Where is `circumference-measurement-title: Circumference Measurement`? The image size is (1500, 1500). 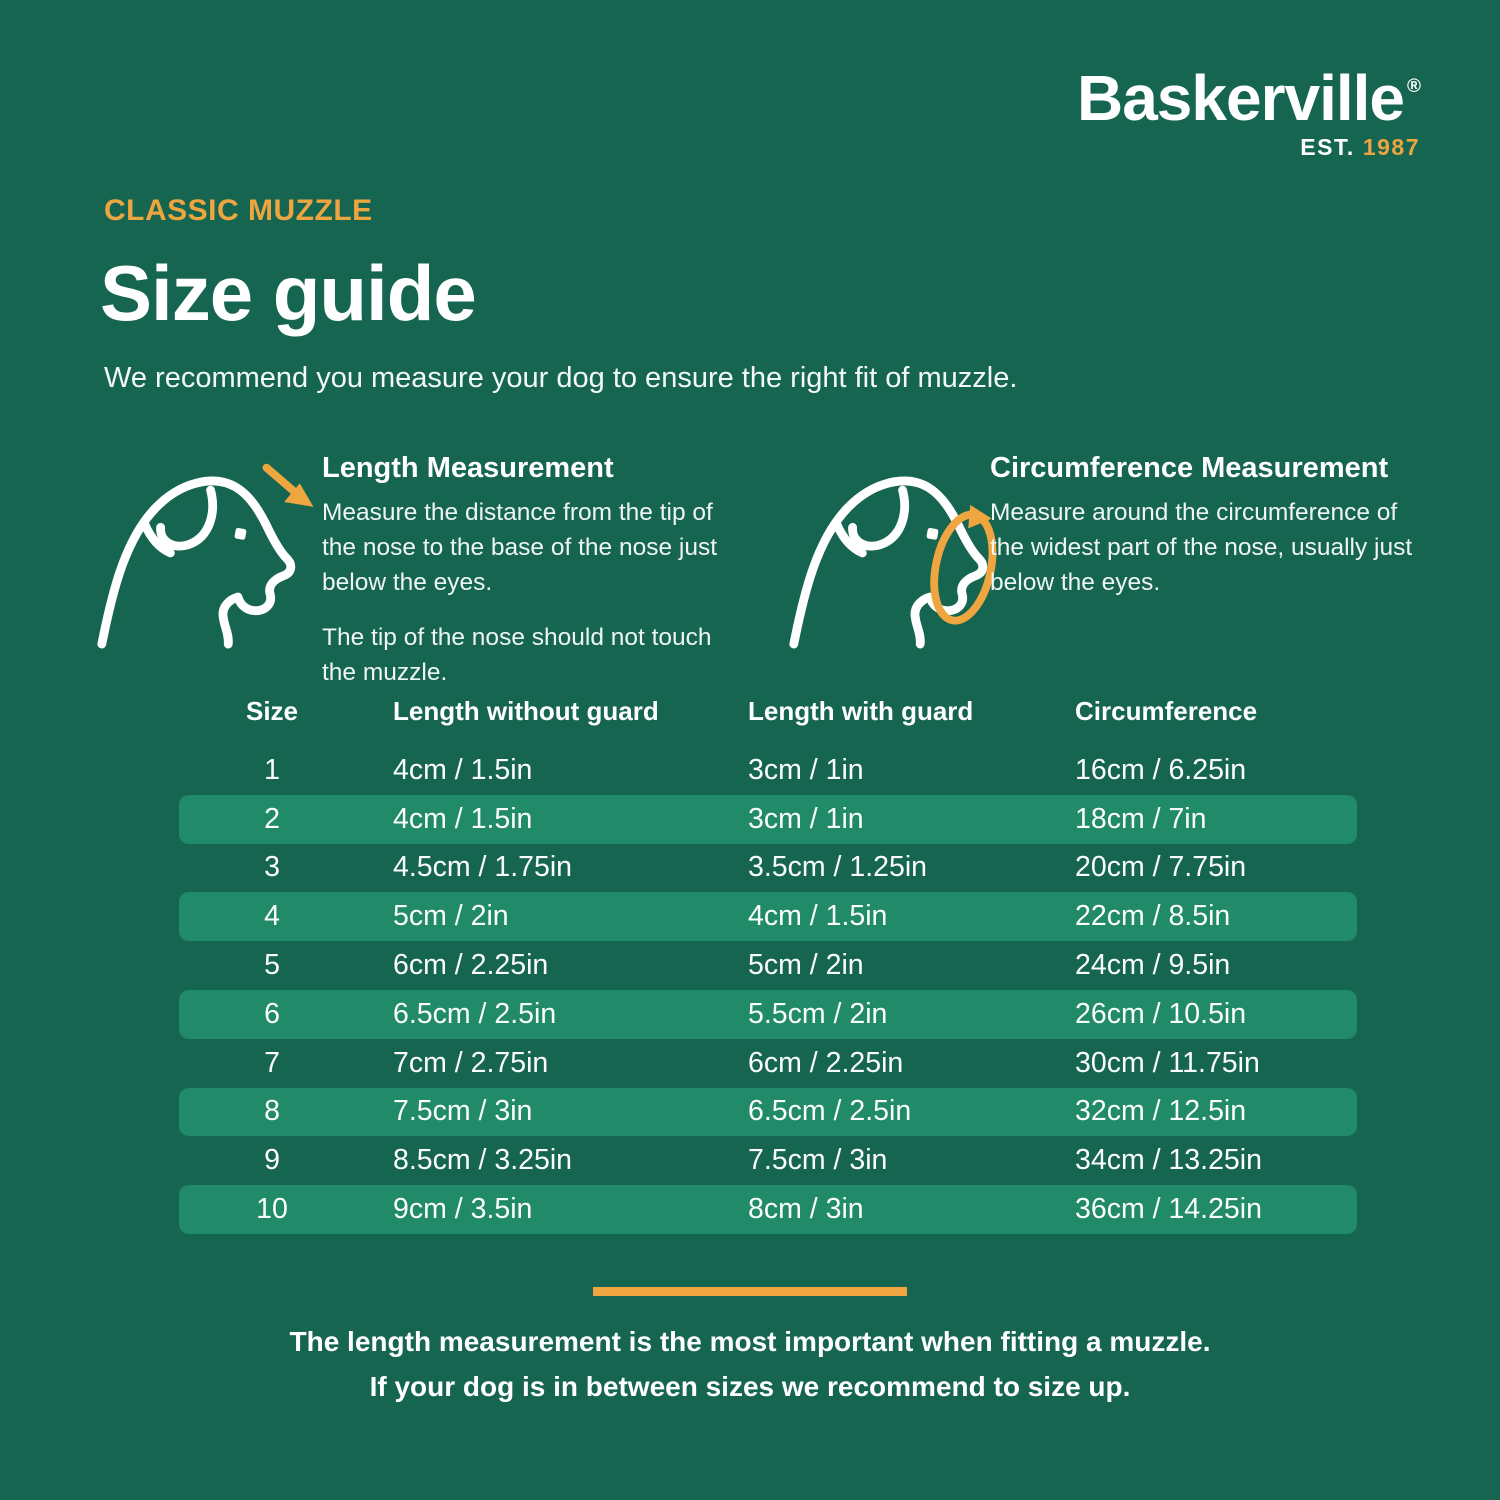 circumference-measurement-title: Circumference Measurement is located at coordinates (1189, 468).